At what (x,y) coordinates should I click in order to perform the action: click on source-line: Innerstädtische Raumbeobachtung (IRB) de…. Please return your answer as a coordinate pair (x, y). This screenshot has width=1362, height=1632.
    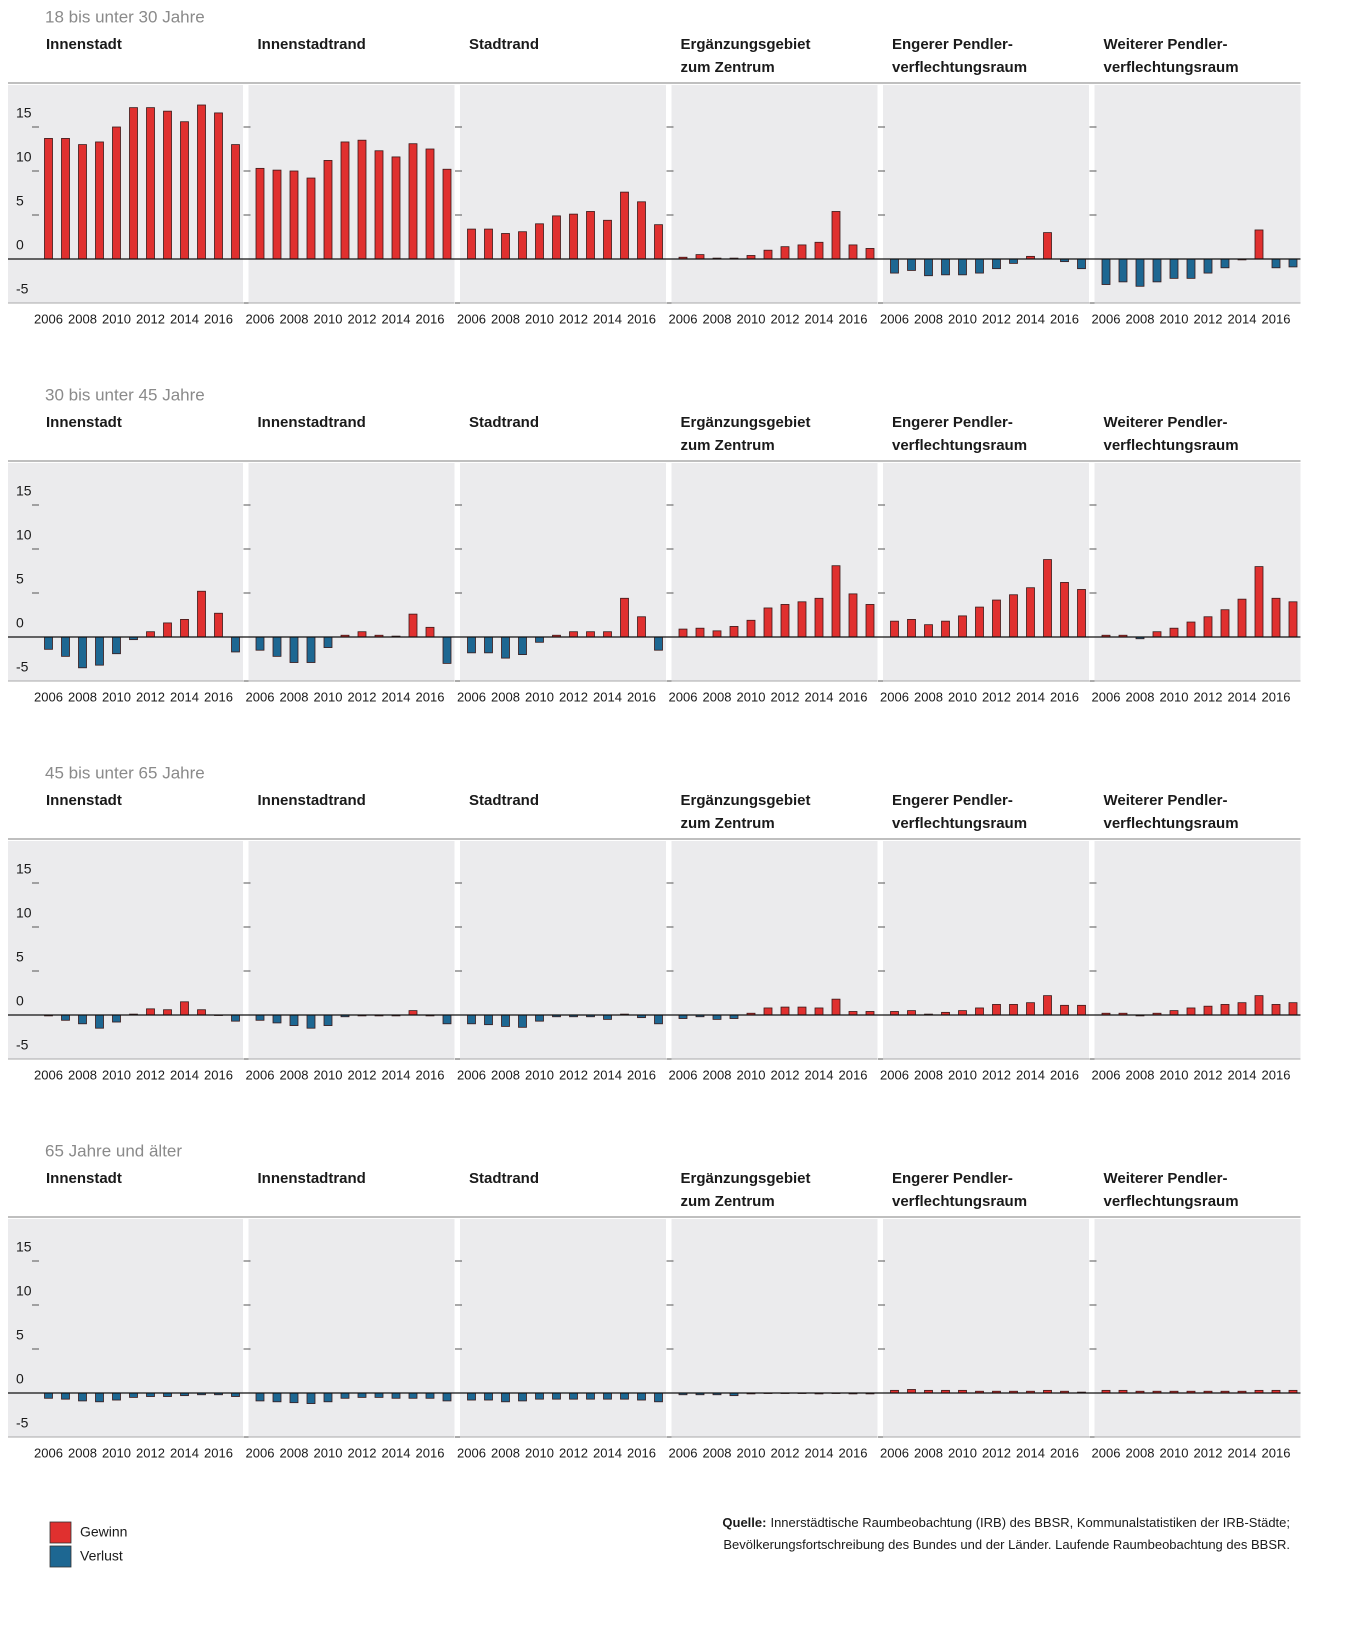
    Looking at the image, I should click on (1030, 1522).